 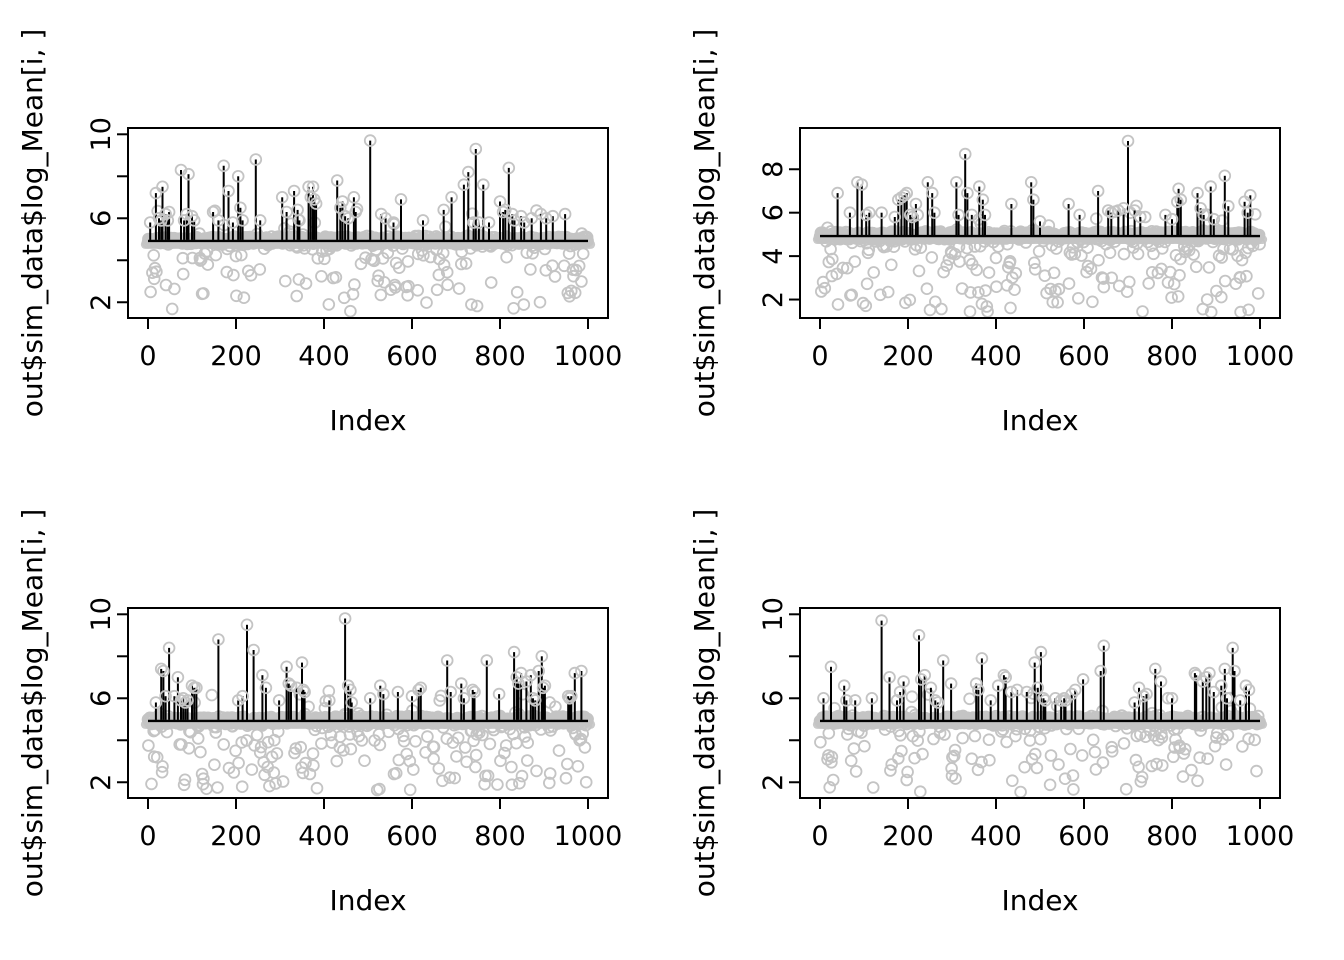 What do you see at coordinates (773, 169) in the screenshot?
I see `y-tick-label: 8` at bounding box center [773, 169].